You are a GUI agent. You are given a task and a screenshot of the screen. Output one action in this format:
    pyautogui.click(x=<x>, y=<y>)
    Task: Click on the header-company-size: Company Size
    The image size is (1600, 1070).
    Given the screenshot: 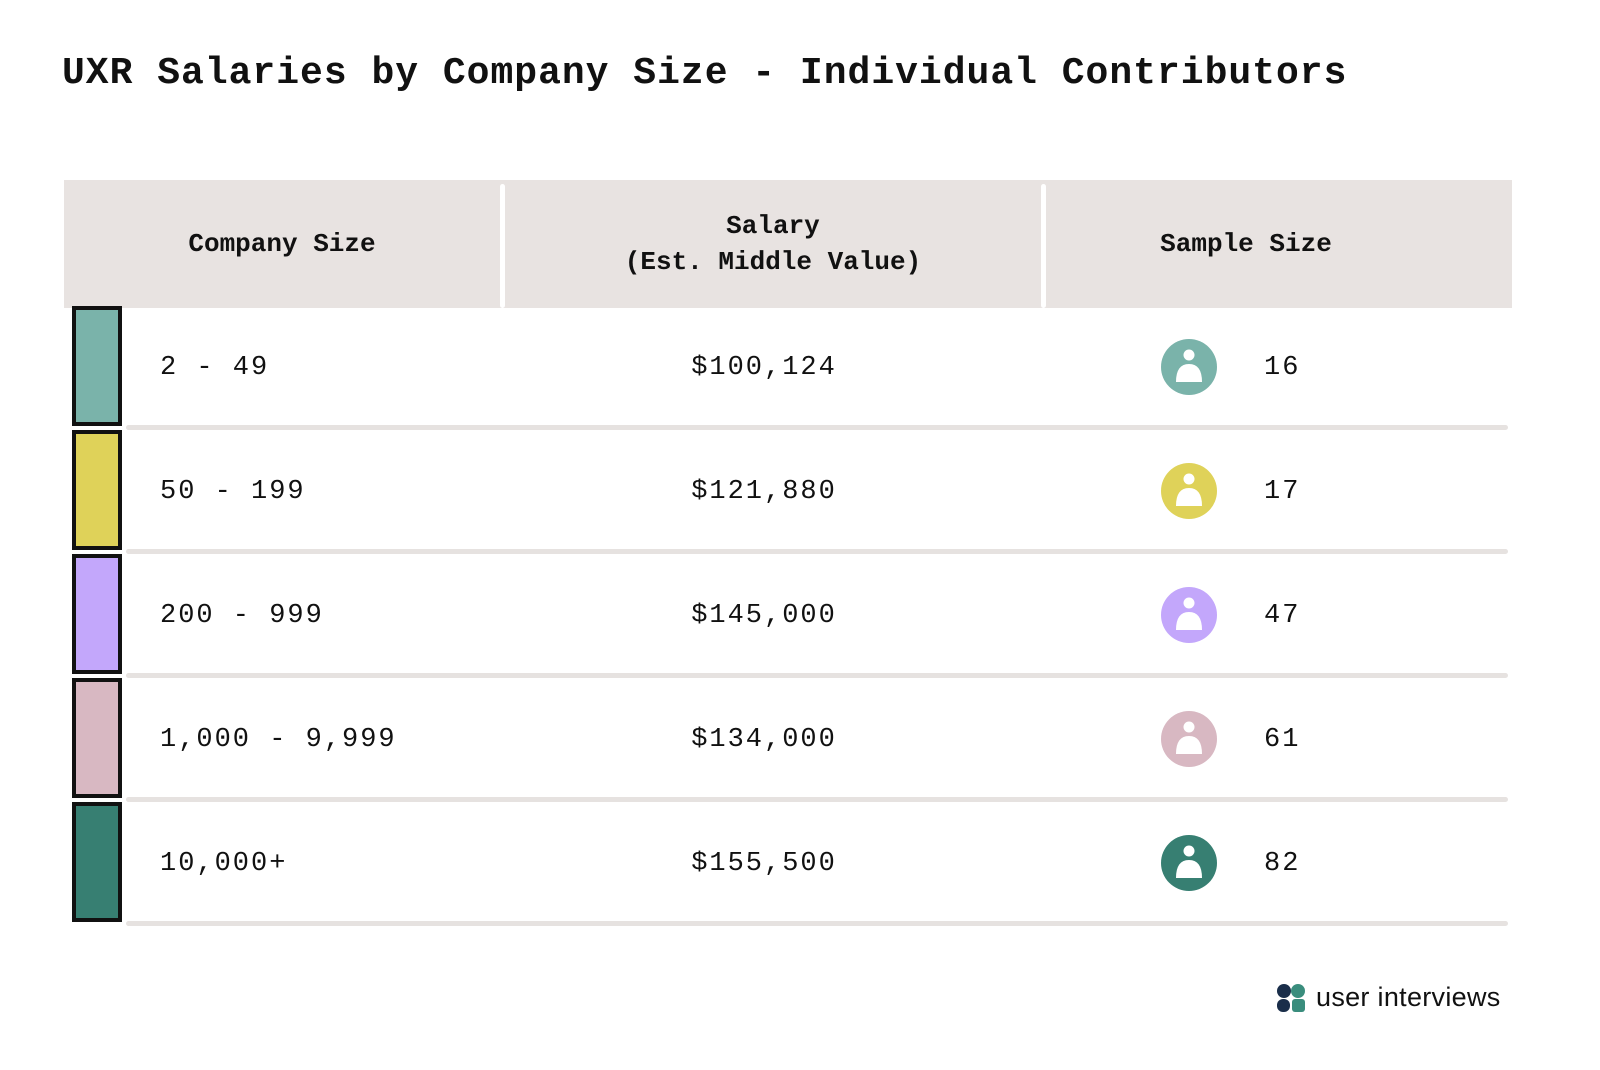 What is the action you would take?
    pyautogui.click(x=282, y=244)
    